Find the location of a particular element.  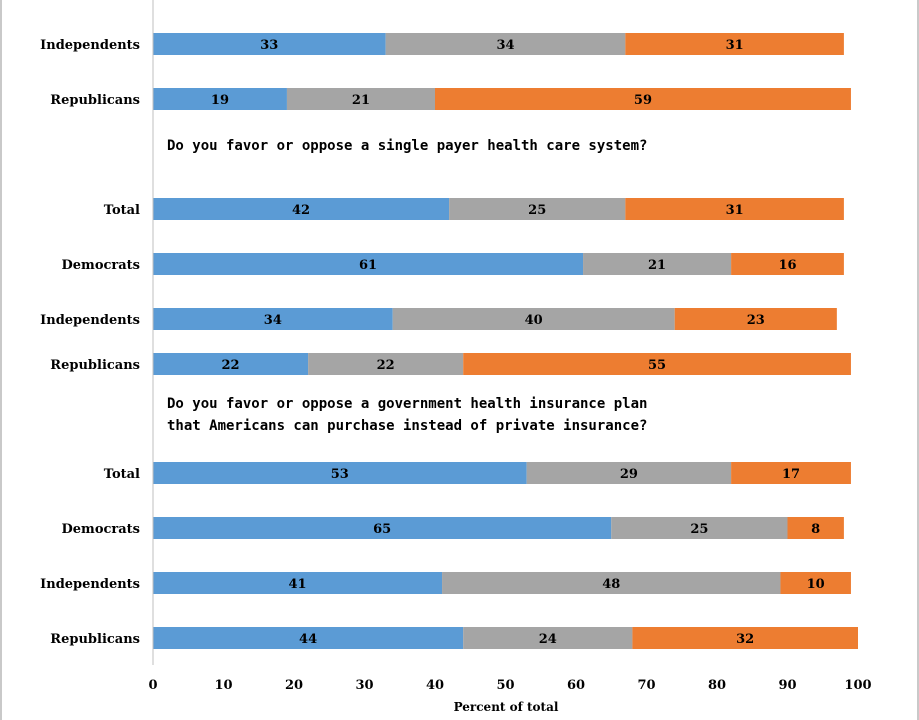

data-label: 16 is located at coordinates (787, 265).